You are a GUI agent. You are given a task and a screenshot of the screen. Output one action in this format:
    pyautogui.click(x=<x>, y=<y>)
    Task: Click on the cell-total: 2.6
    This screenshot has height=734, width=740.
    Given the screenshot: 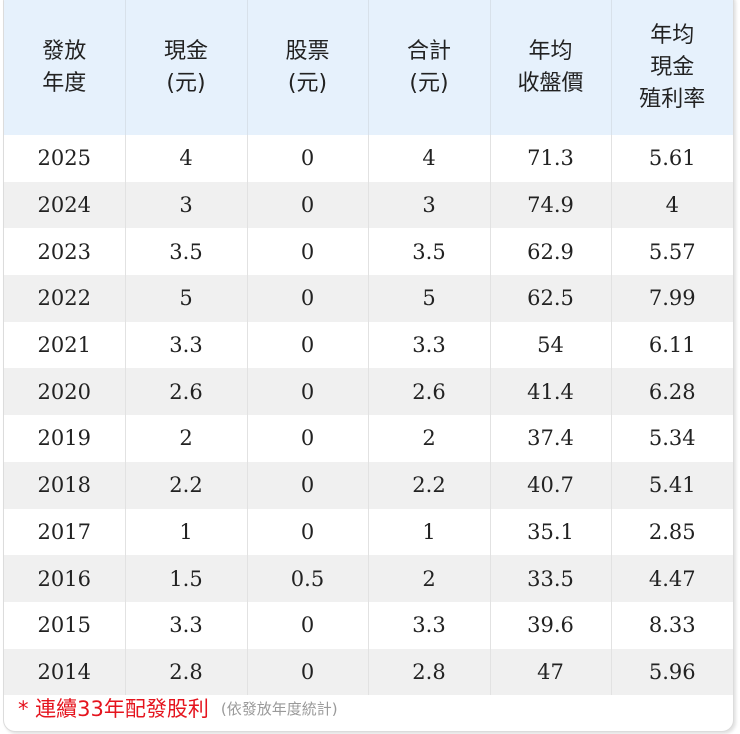 What is the action you would take?
    pyautogui.click(x=428, y=392)
    